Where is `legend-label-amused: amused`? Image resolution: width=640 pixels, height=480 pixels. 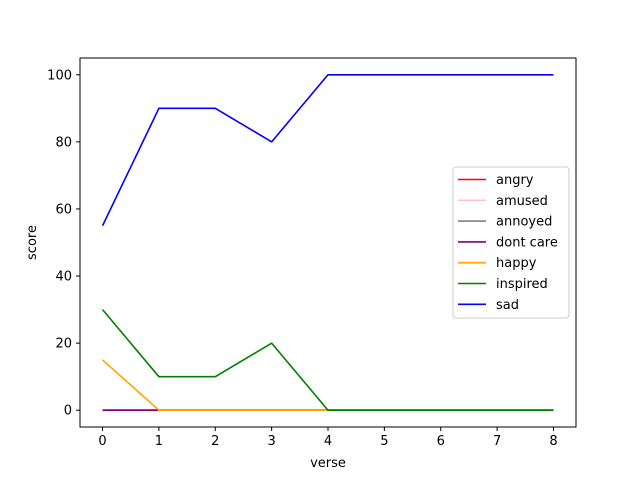 legend-label-amused: amused is located at coordinates (522, 201).